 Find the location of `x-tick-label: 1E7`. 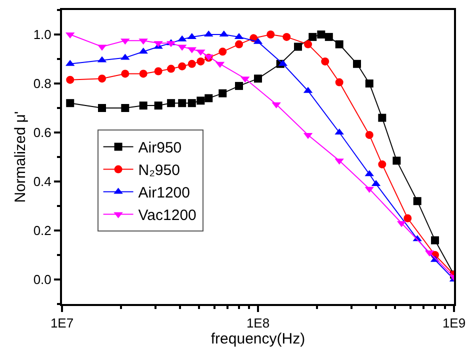

x-tick-label: 1E7 is located at coordinates (62, 323).